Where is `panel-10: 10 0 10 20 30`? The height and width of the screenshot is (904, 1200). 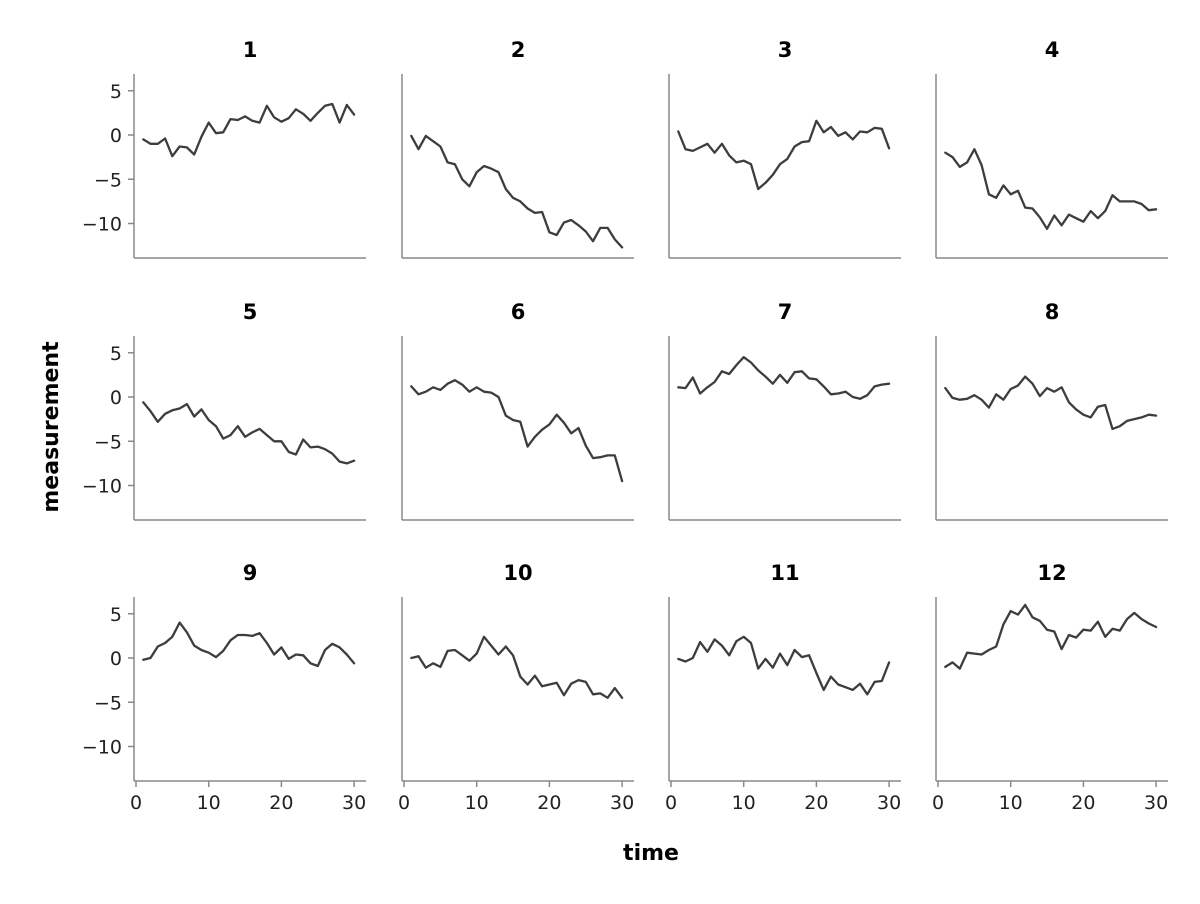
panel-10: 10 0 10 20 30 is located at coordinates (516, 687).